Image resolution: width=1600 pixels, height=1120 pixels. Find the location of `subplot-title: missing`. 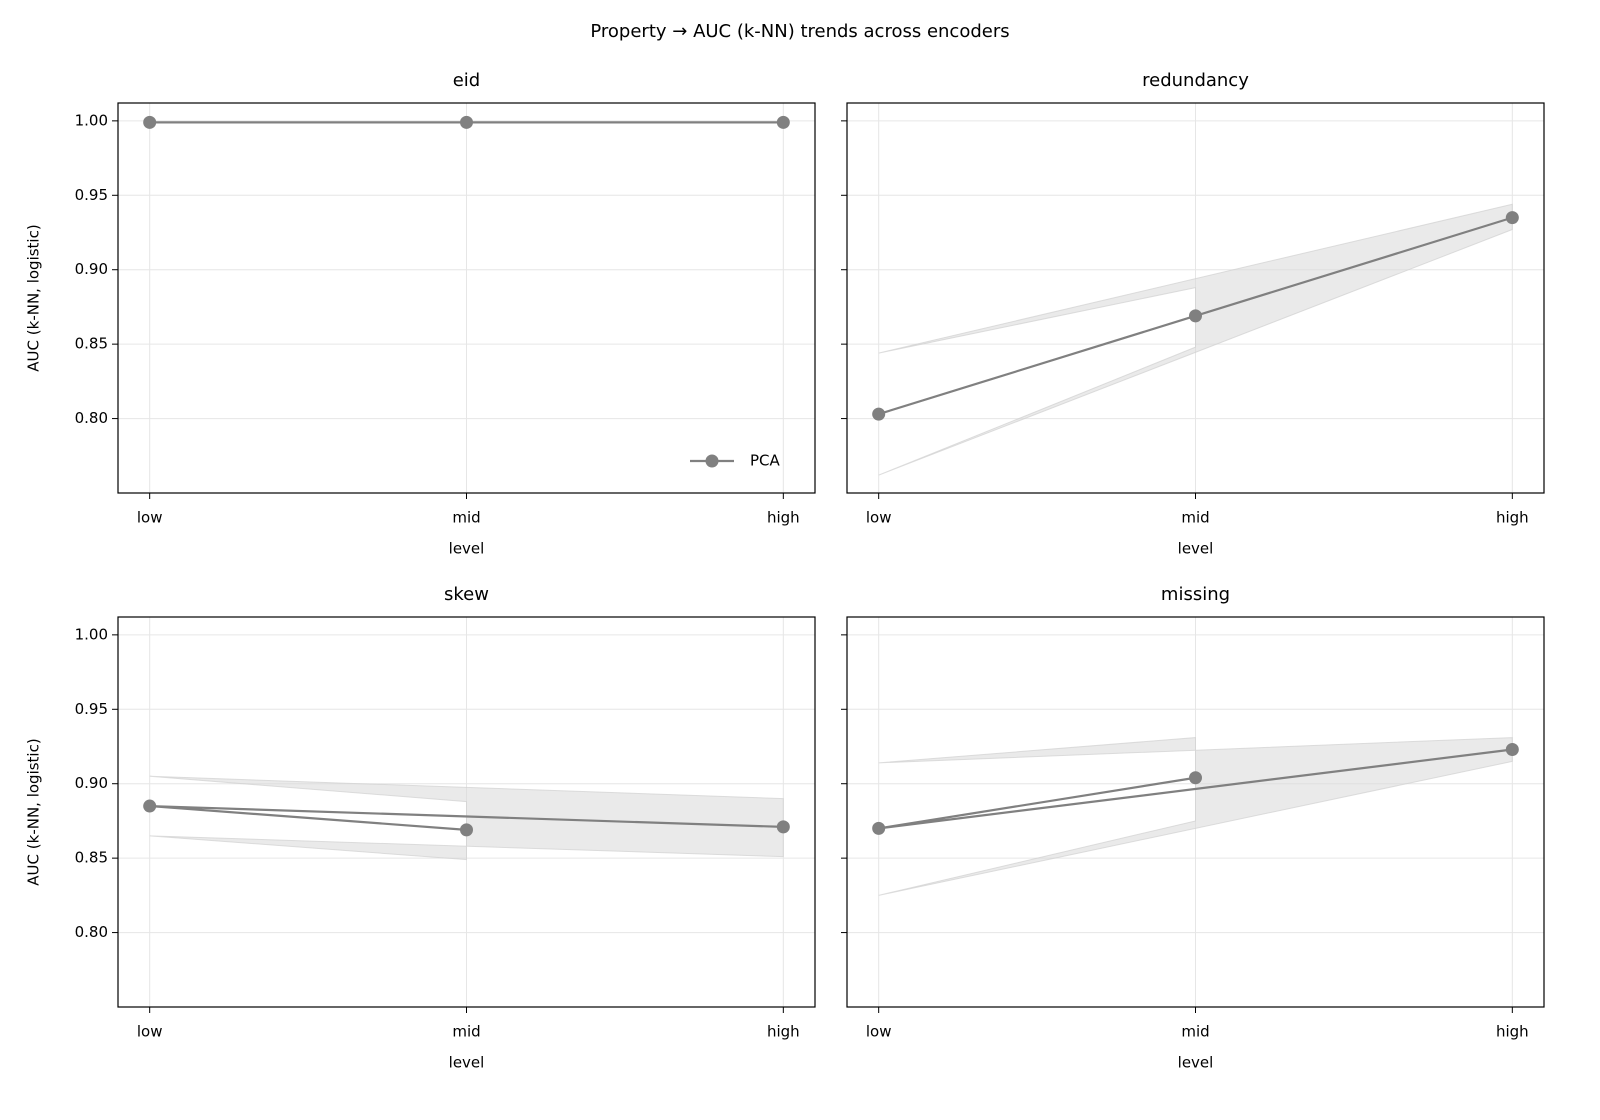

subplot-title: missing is located at coordinates (1195, 594).